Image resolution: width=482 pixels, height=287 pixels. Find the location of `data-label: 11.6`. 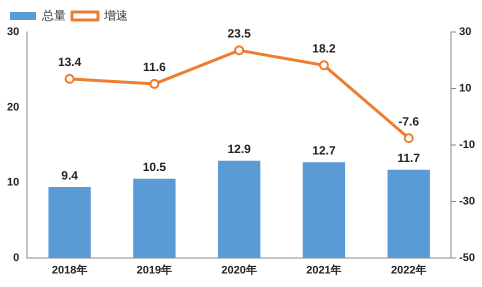

data-label: 11.6 is located at coordinates (154, 67).